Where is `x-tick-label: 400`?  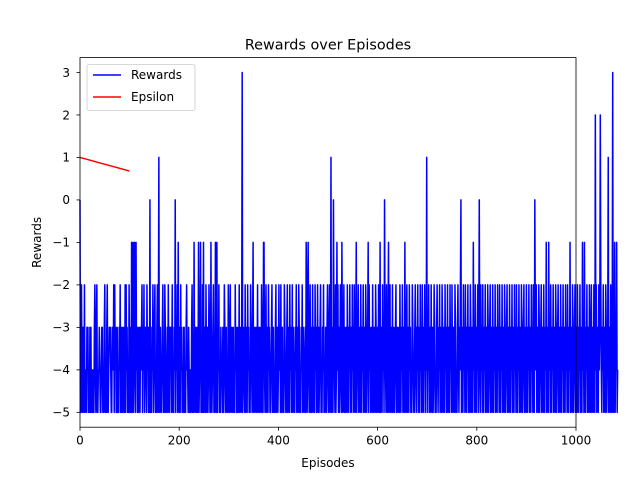
x-tick-label: 400 is located at coordinates (278, 441).